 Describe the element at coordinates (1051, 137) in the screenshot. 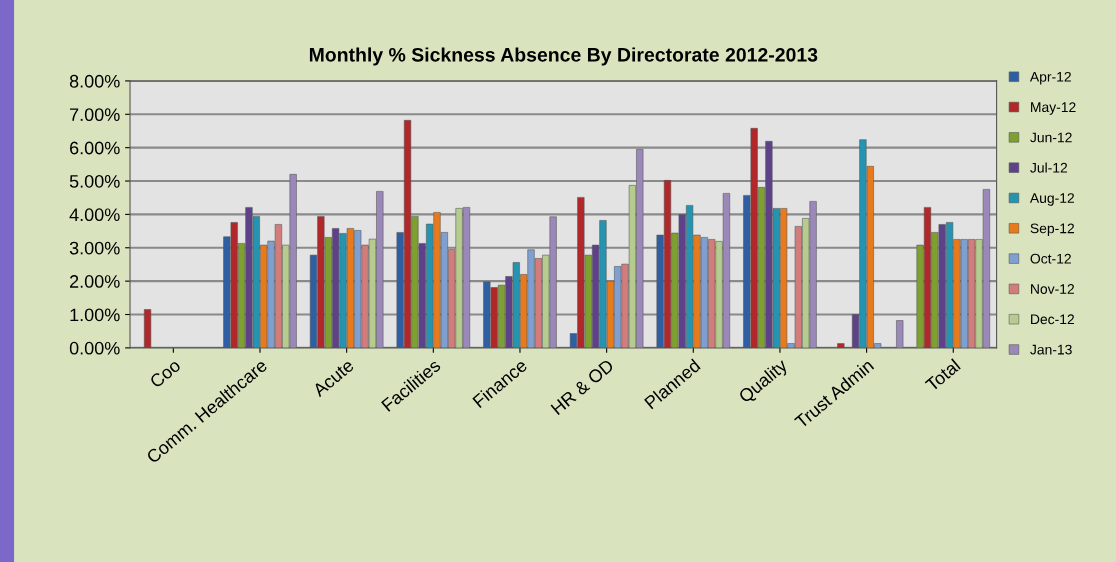

I see `legend-label: Jun-12` at that location.